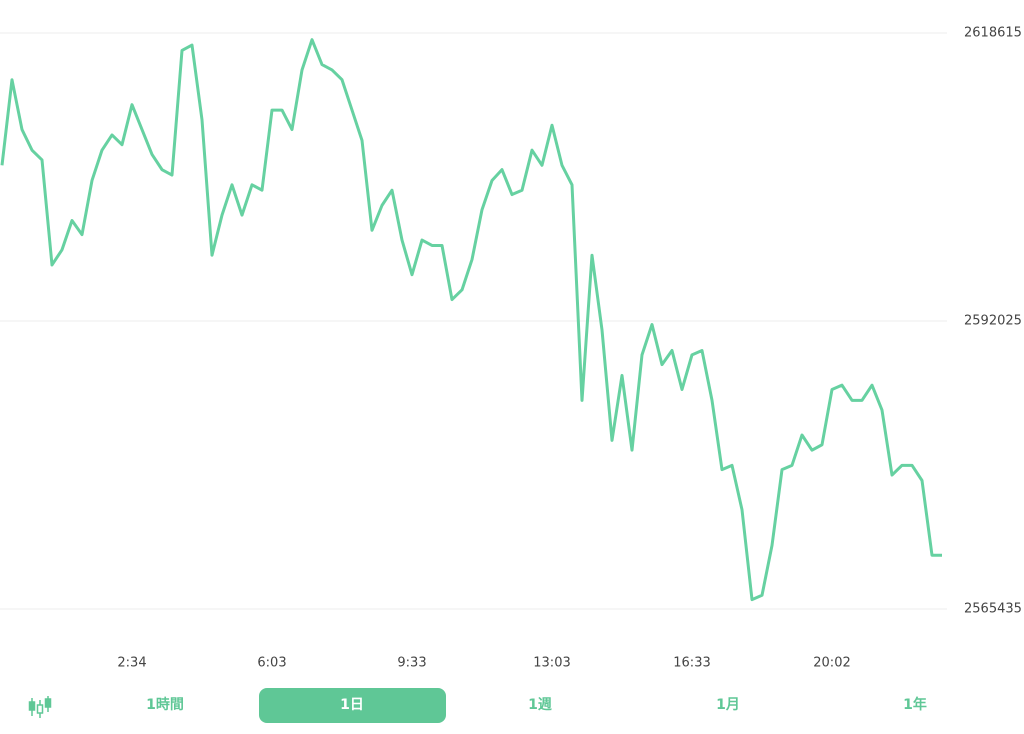 The height and width of the screenshot is (734, 1024). What do you see at coordinates (131, 663) in the screenshot?
I see `x-tick-label: 2:34` at bounding box center [131, 663].